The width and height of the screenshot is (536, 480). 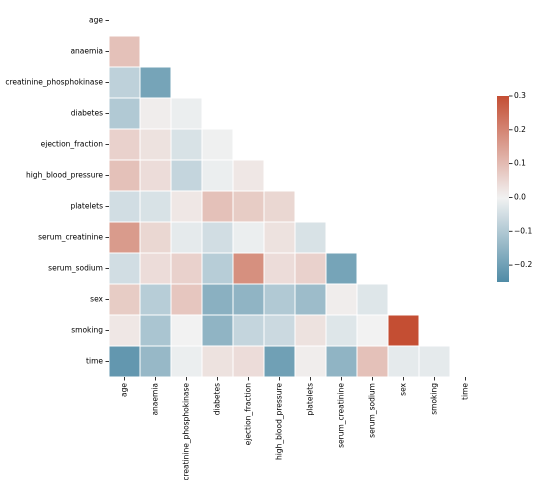 What do you see at coordinates (523, 264) in the screenshot?
I see `colorbar-tick-label: −0.2` at bounding box center [523, 264].